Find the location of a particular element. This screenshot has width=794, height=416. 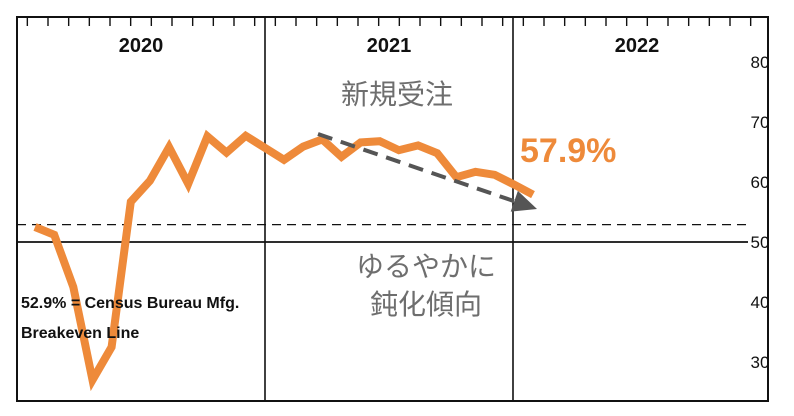

trend-arrow-shaft is located at coordinates (416, 168).